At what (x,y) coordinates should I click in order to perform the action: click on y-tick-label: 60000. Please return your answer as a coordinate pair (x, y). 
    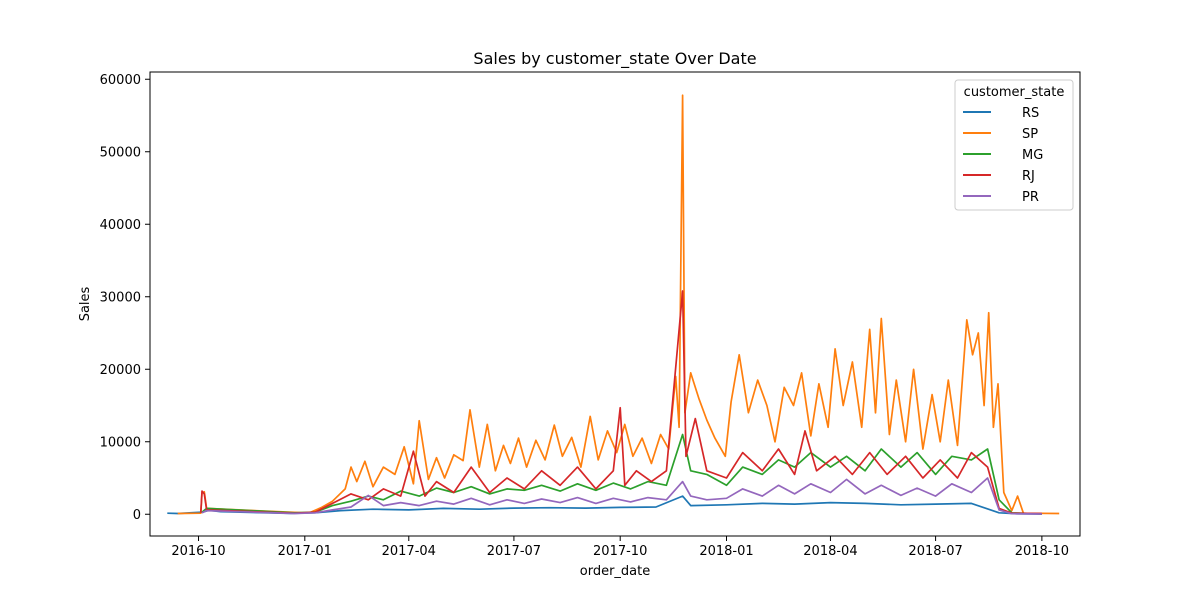
    Looking at the image, I should click on (120, 80).